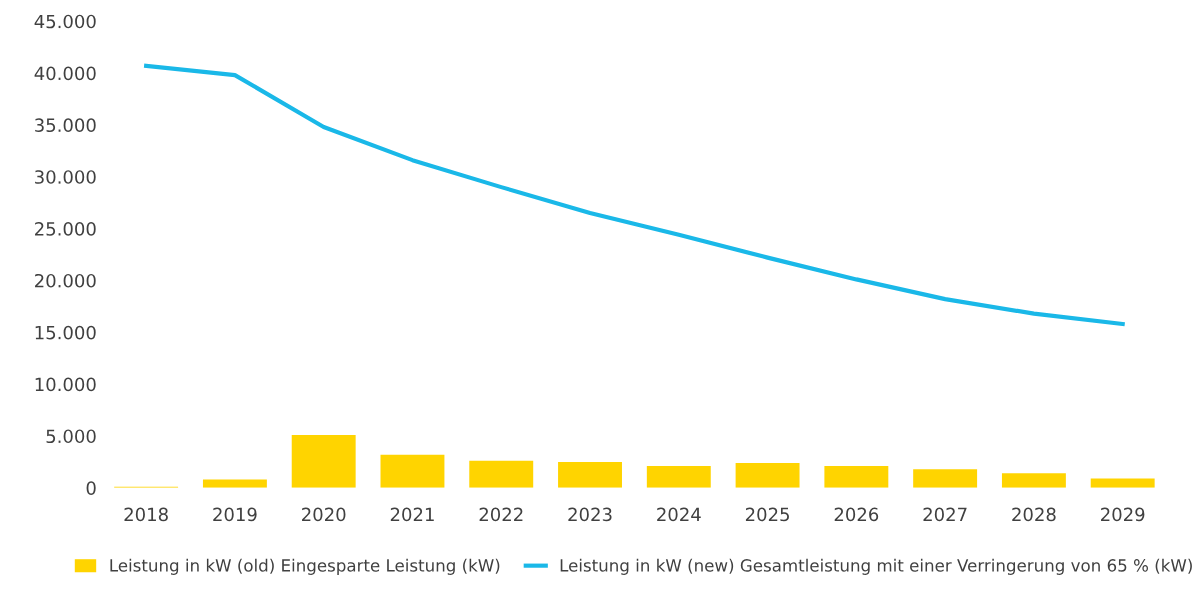 Image resolution: width=1197 pixels, height=606 pixels. What do you see at coordinates (767, 514) in the screenshot?
I see `x-tick-label: 2025` at bounding box center [767, 514].